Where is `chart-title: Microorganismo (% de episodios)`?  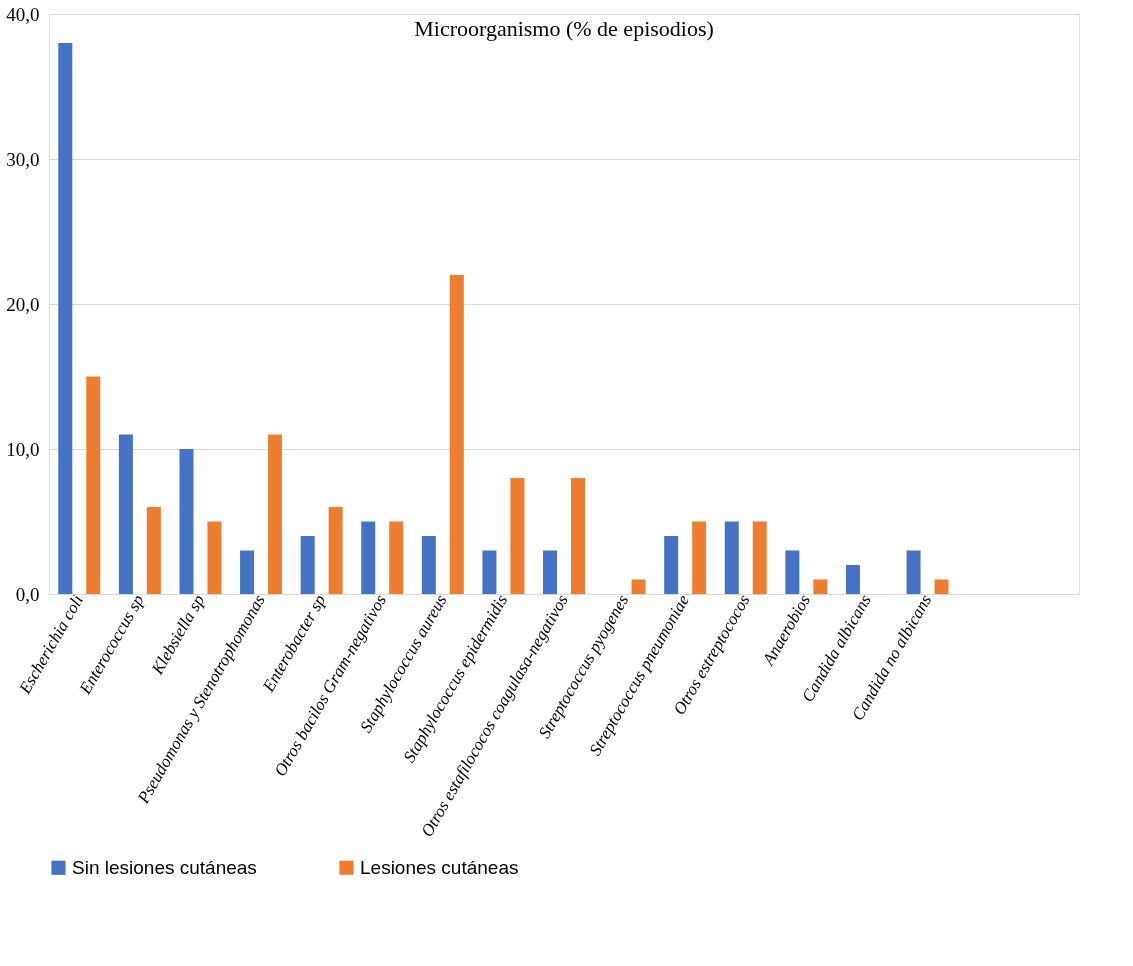
chart-title: Microorganismo (% de episodios) is located at coordinates (564, 28).